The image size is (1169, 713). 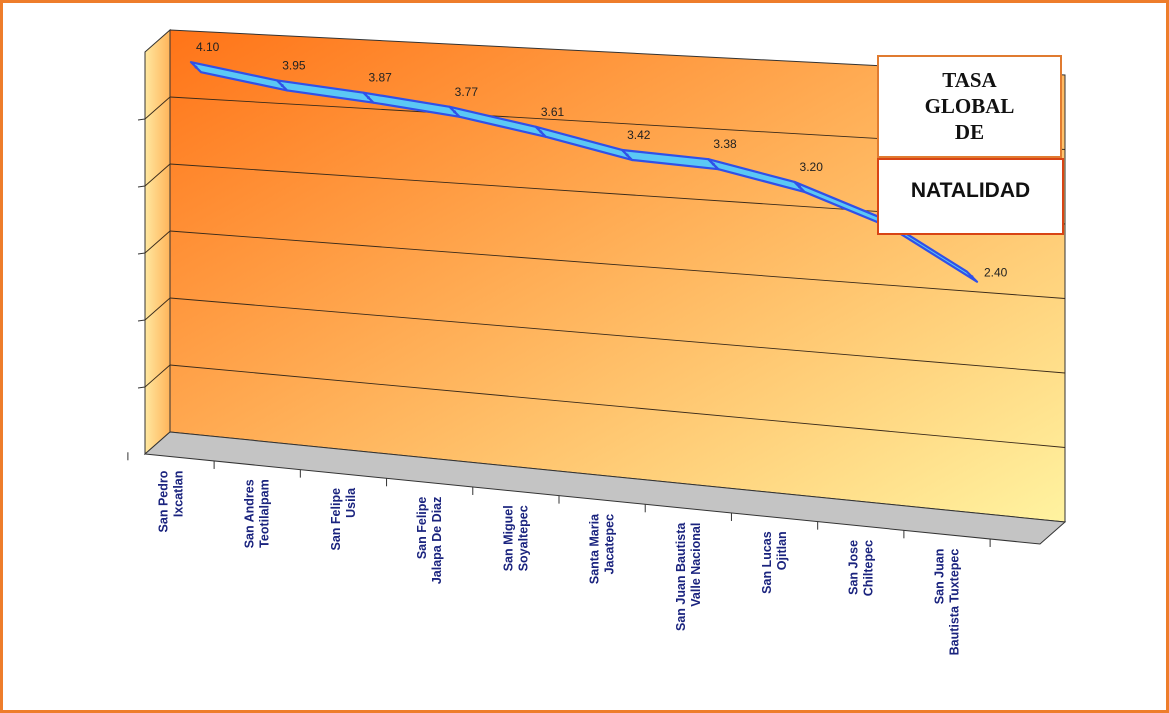 I want to click on category-label-line: San Lucas, so click(x=767, y=562).